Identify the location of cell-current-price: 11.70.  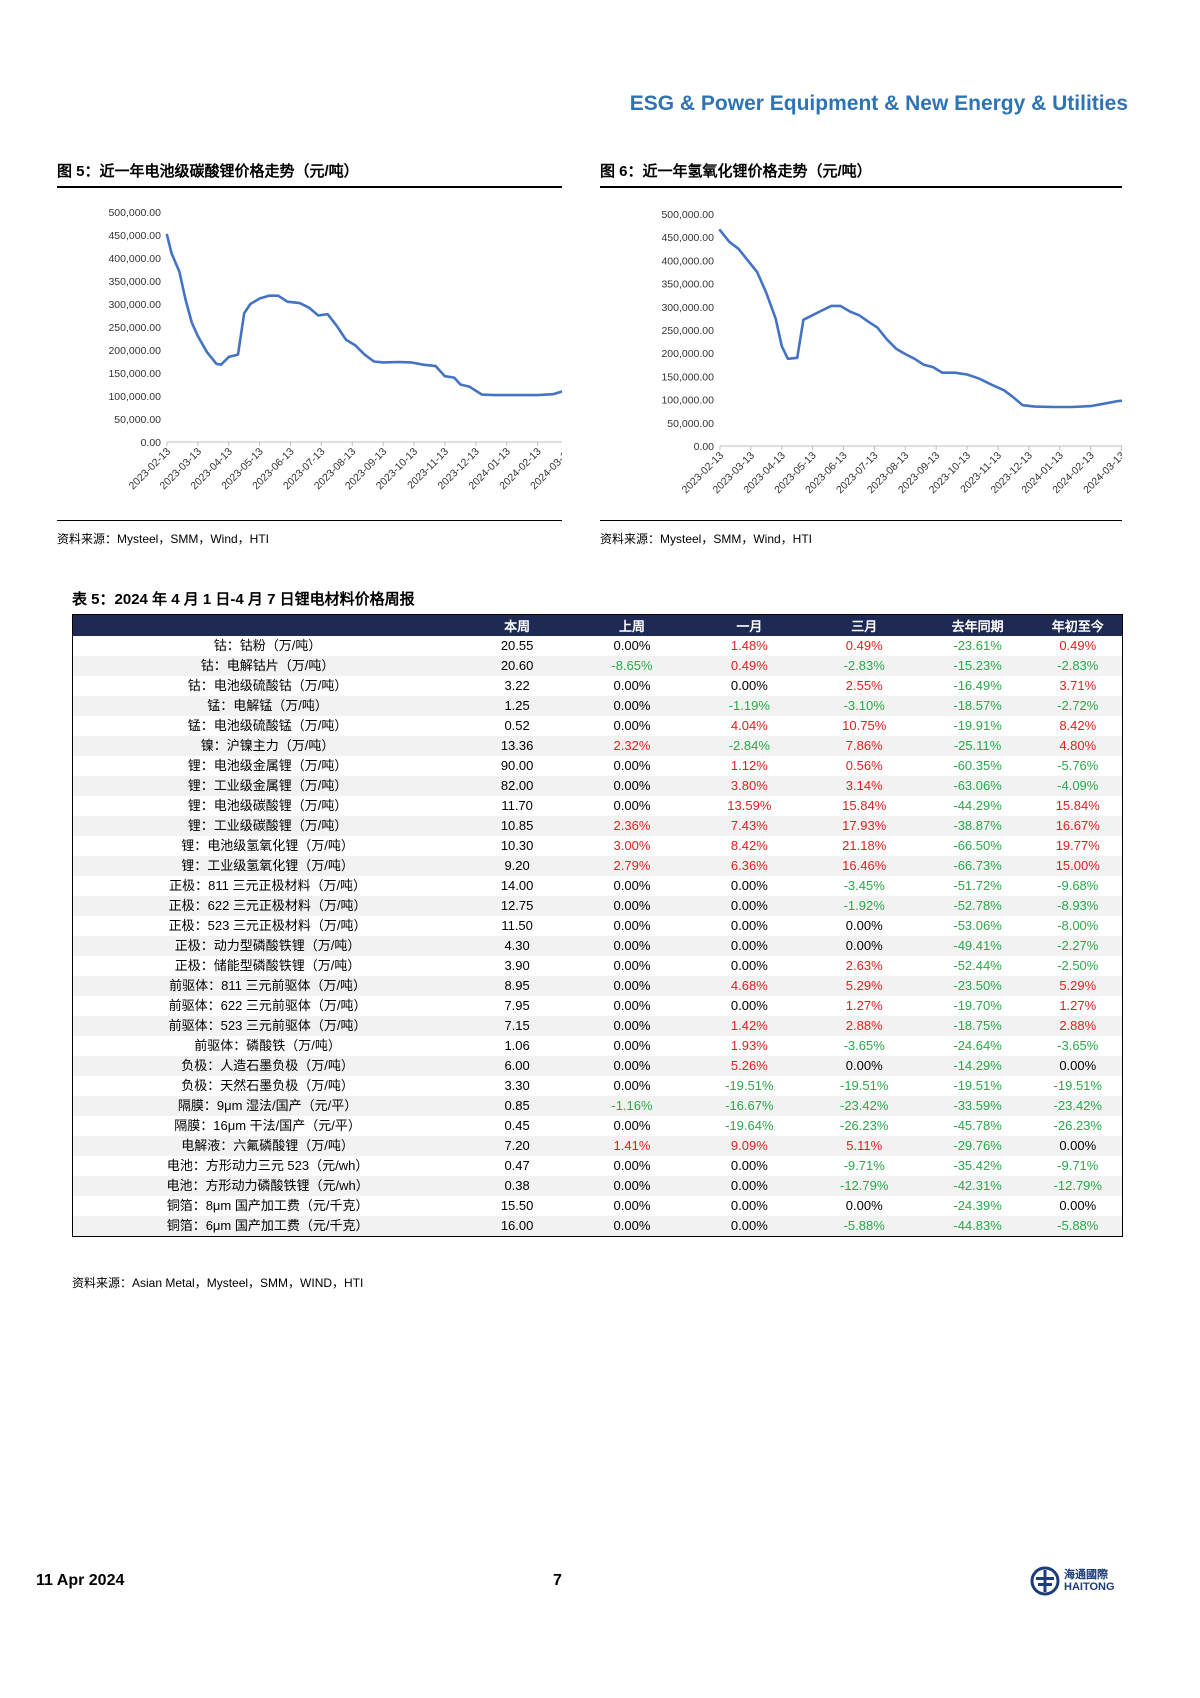
(517, 805).